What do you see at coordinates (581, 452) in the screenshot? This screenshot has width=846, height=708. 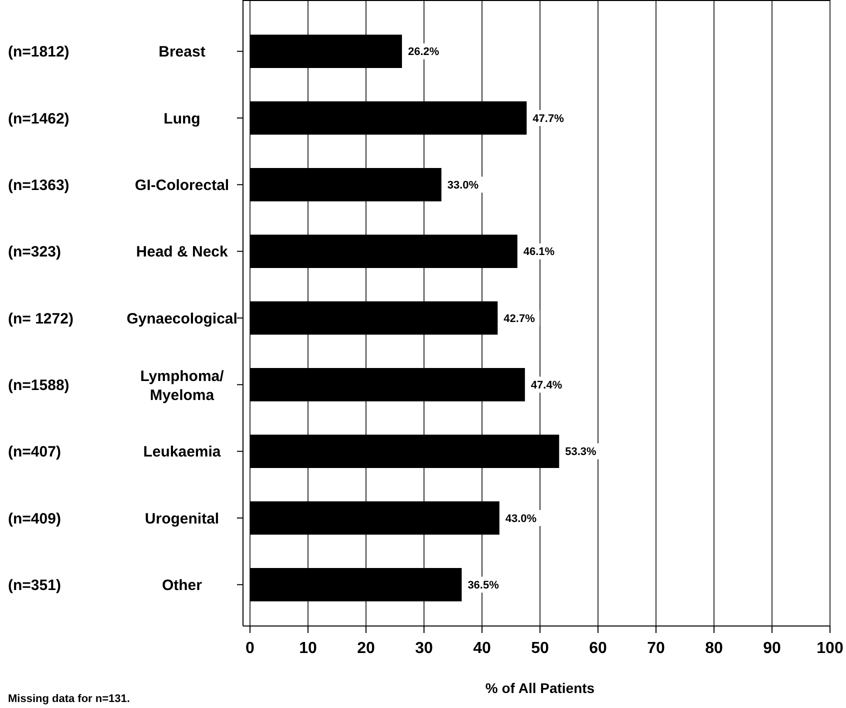 I see `data-label: 53.3%` at bounding box center [581, 452].